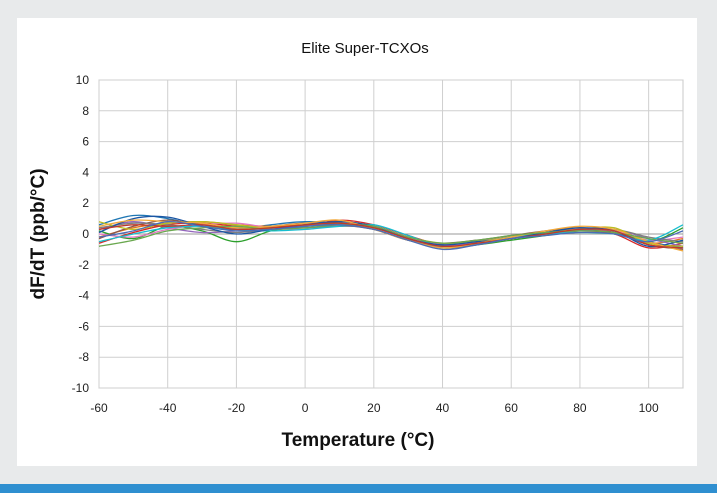 Image resolution: width=717 pixels, height=493 pixels. What do you see at coordinates (85, 203) in the screenshot?
I see `y-tick-label: 2` at bounding box center [85, 203].